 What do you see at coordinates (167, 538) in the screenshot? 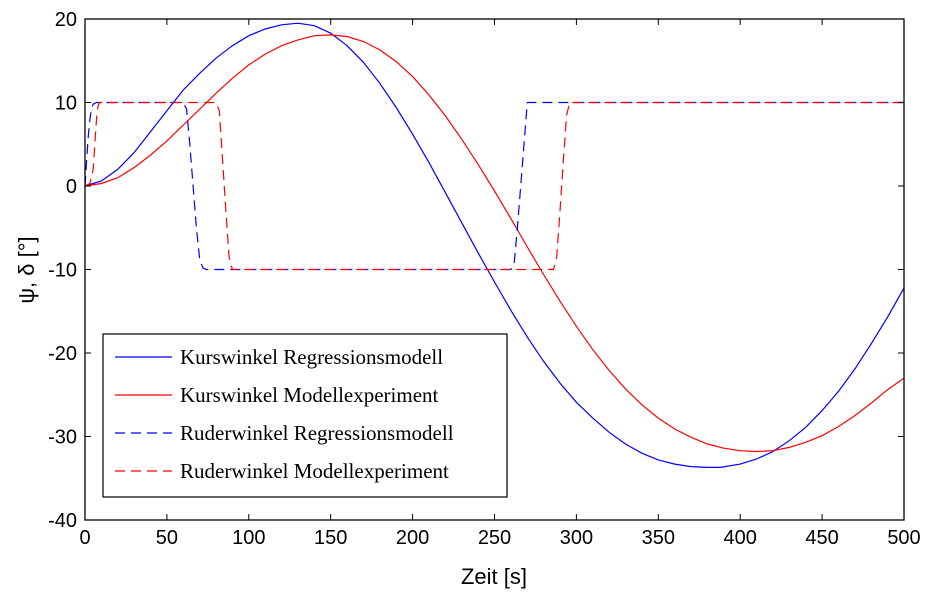
I see `x-tick-label: 50` at bounding box center [167, 538].